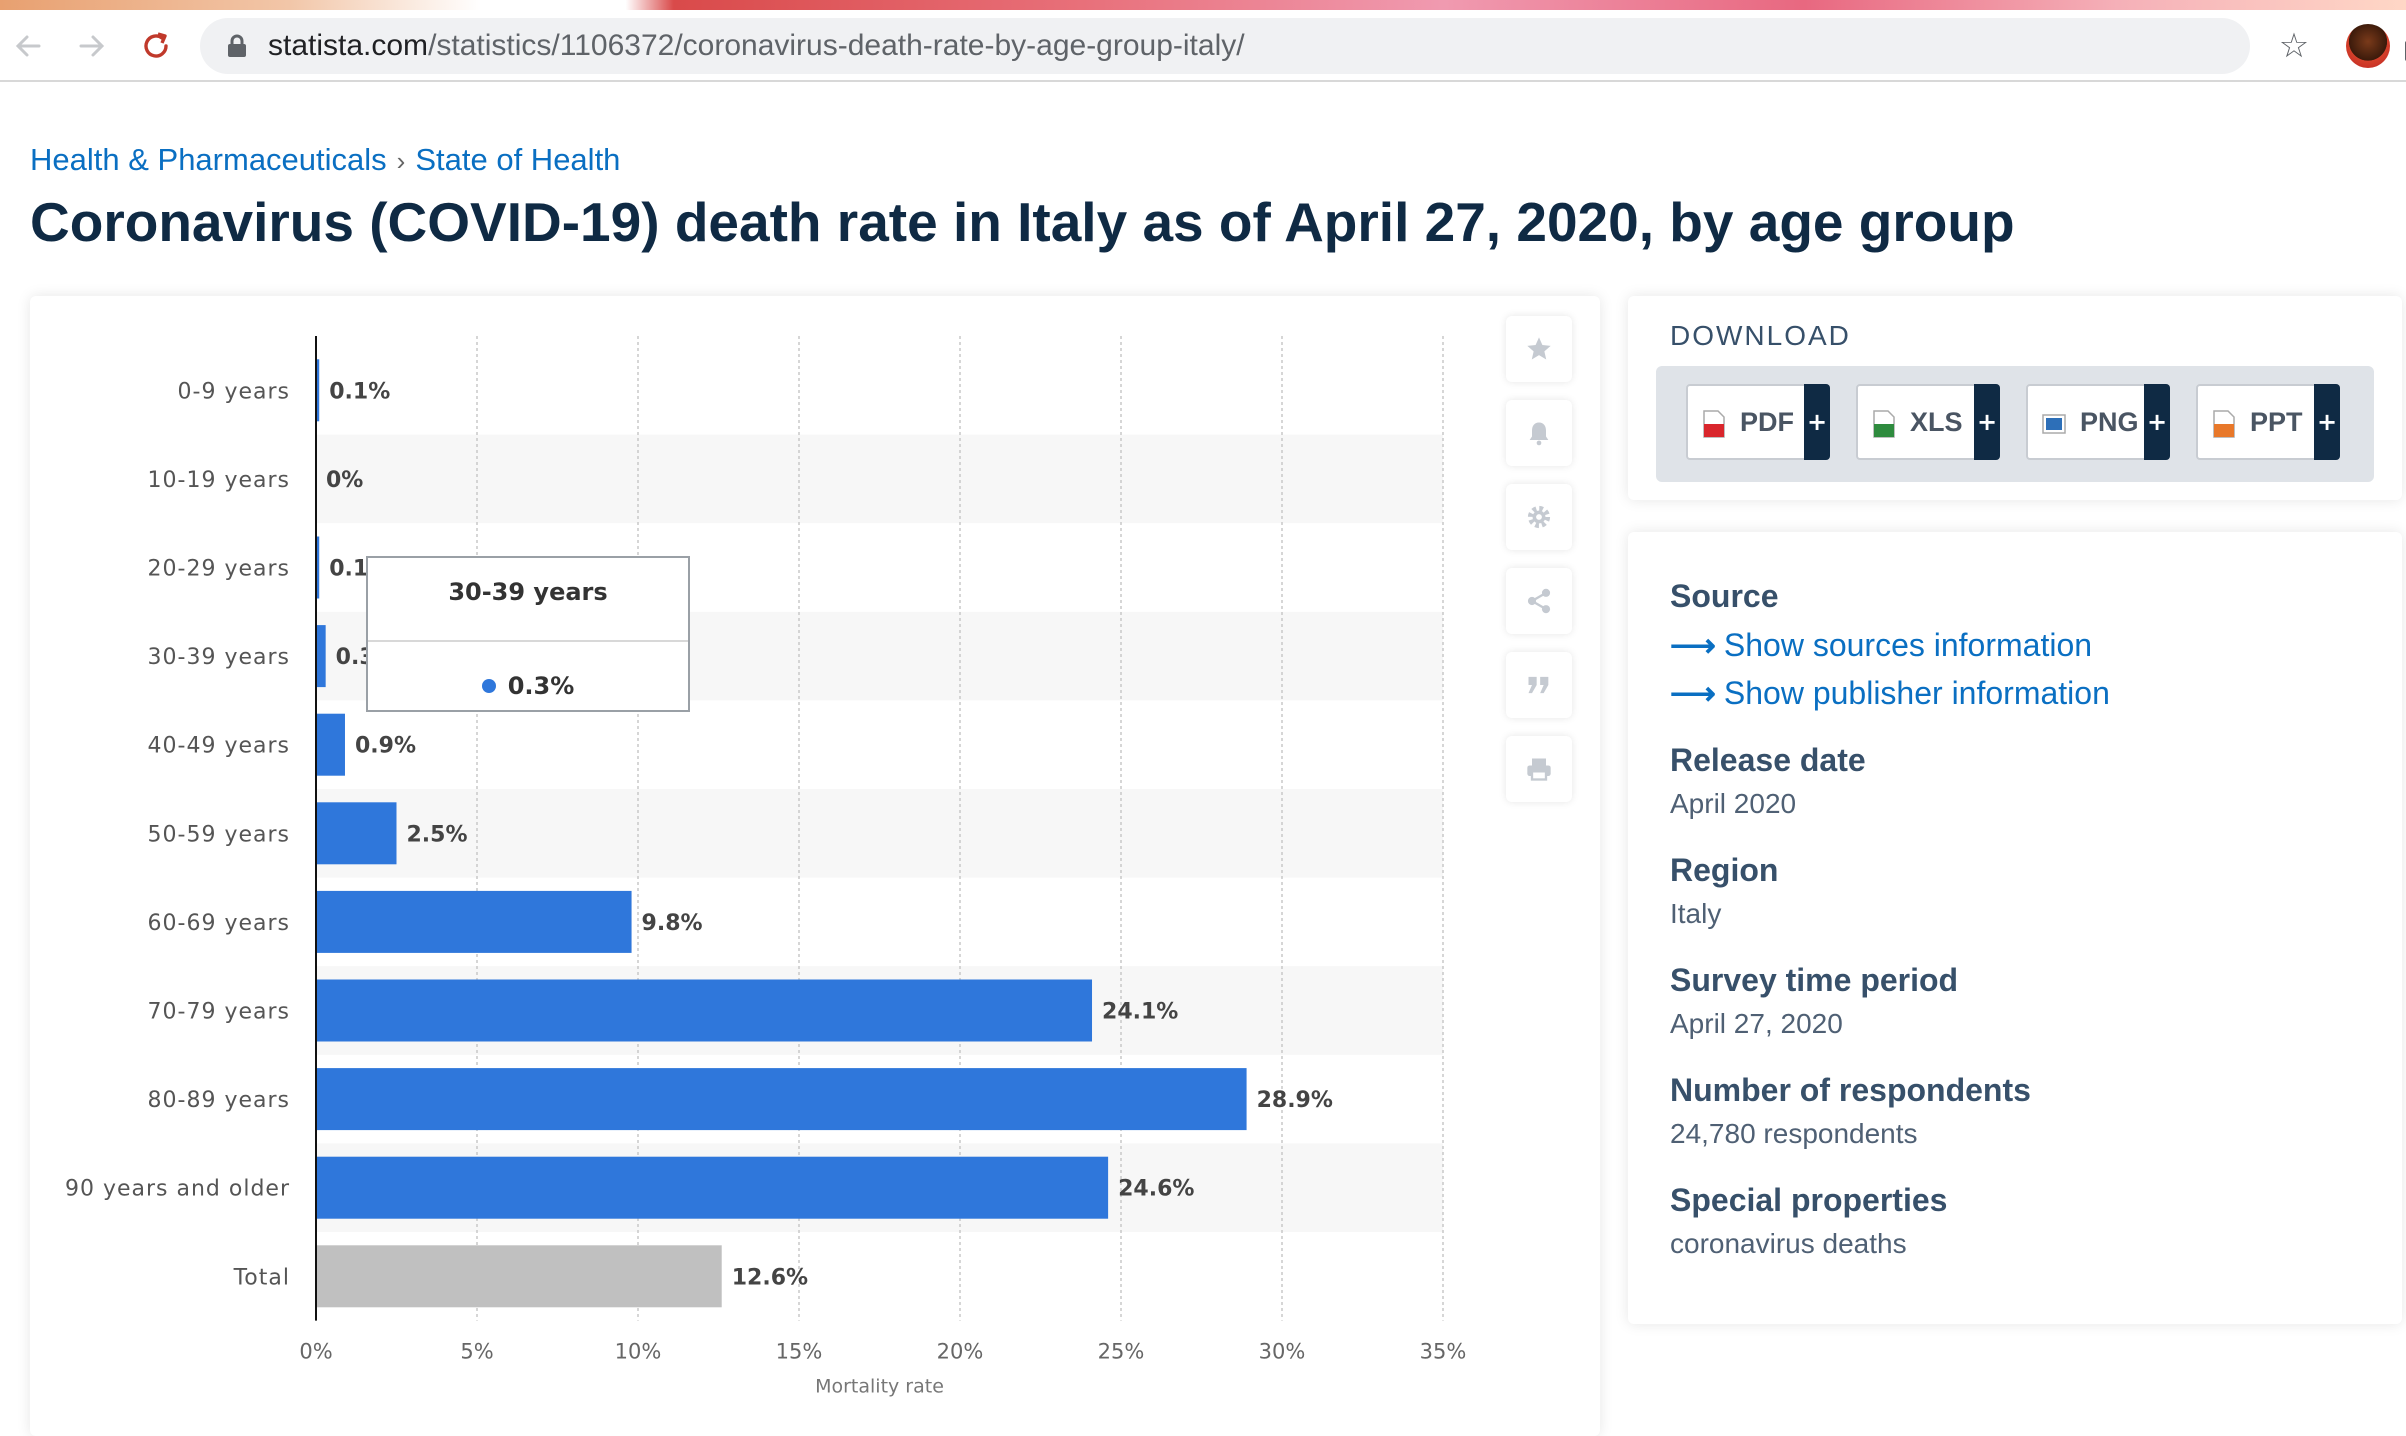 This screenshot has height=1436, width=2406. What do you see at coordinates (1809, 1200) in the screenshot?
I see `special-properties-label: Special properties` at bounding box center [1809, 1200].